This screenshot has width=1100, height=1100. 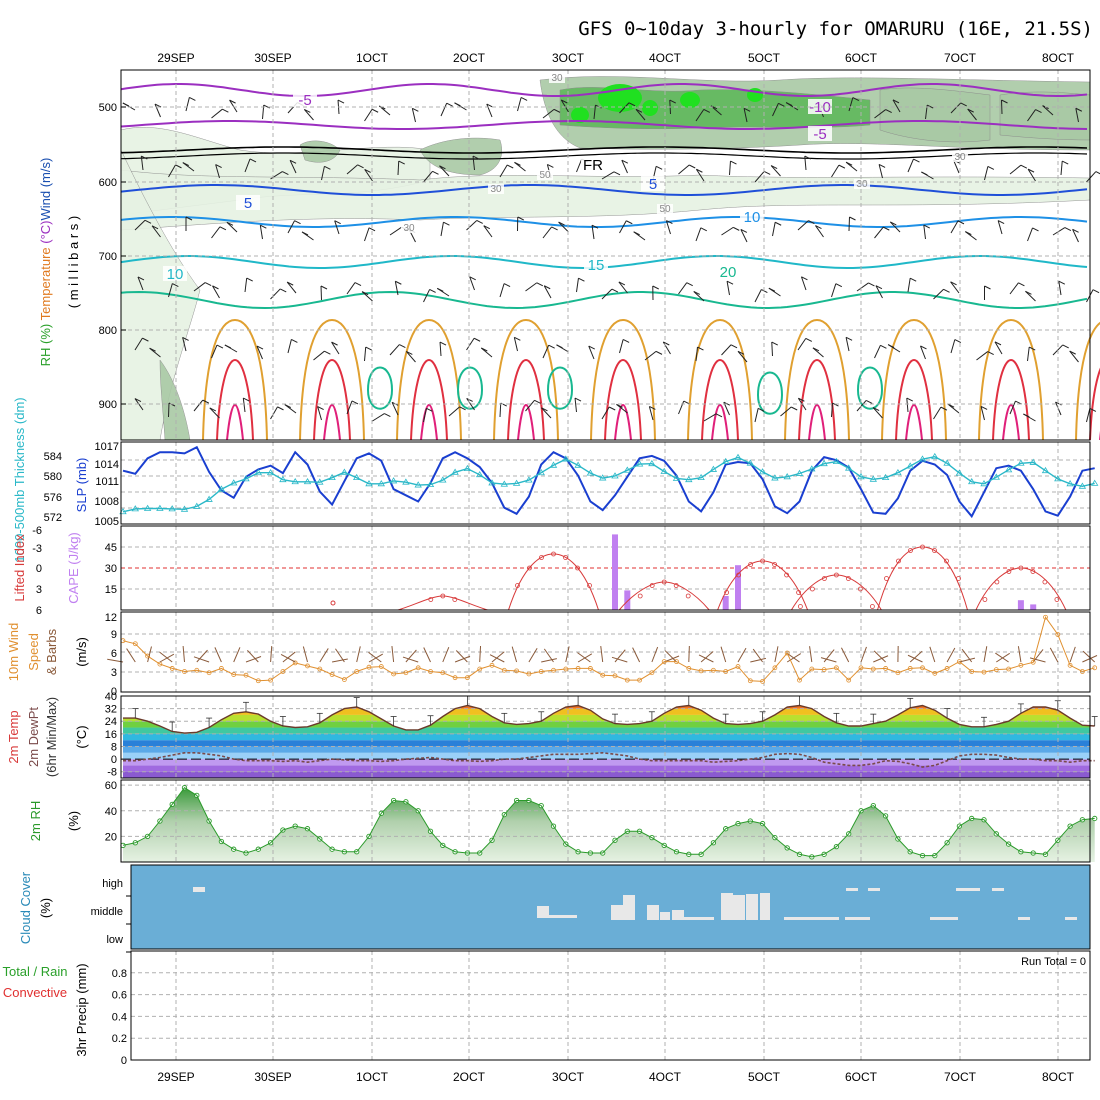 I want to click on precip-label-total: Total / Rain, so click(x=34, y=971).